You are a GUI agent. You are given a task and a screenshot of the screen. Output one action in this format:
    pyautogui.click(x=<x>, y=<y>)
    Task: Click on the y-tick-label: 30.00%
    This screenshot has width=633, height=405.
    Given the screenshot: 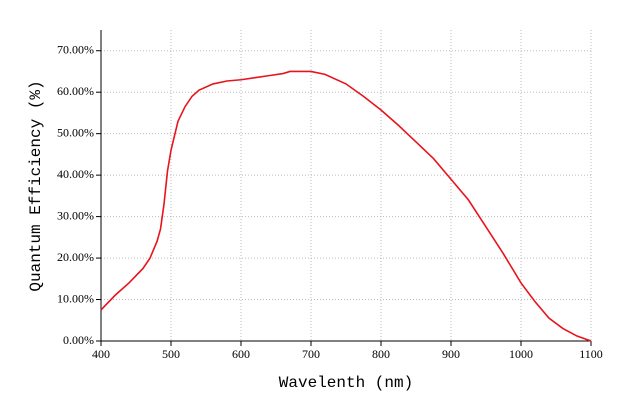 What is the action you would take?
    pyautogui.click(x=75, y=215)
    